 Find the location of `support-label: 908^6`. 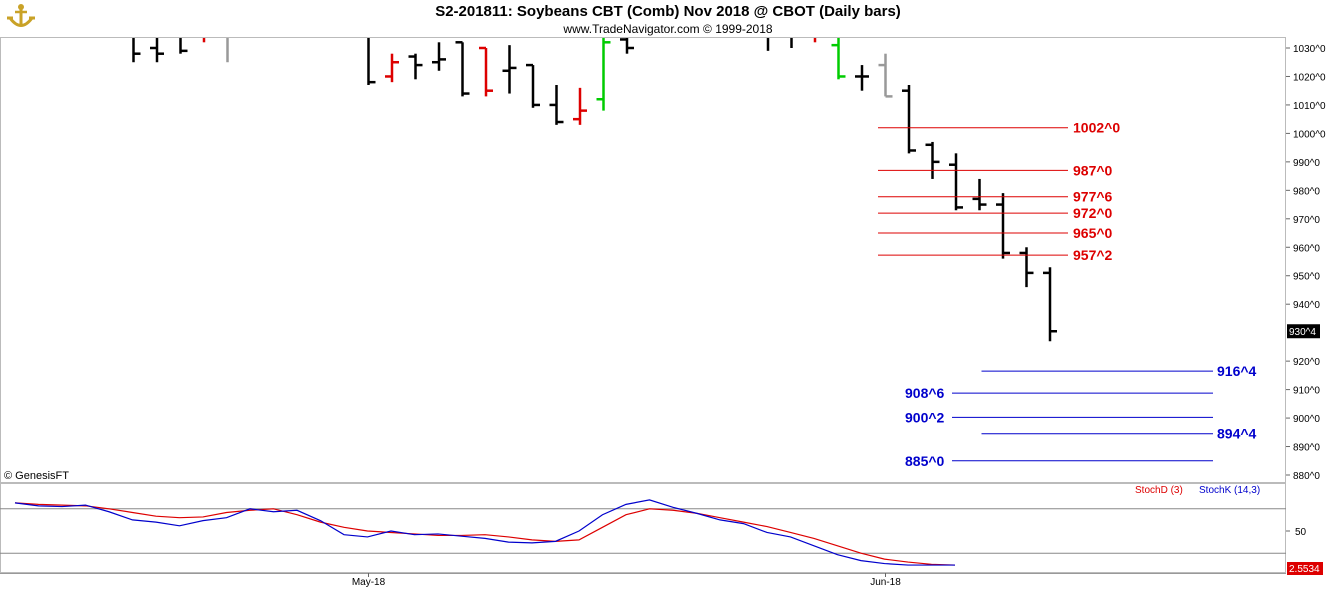

support-label: 908^6 is located at coordinates (925, 393).